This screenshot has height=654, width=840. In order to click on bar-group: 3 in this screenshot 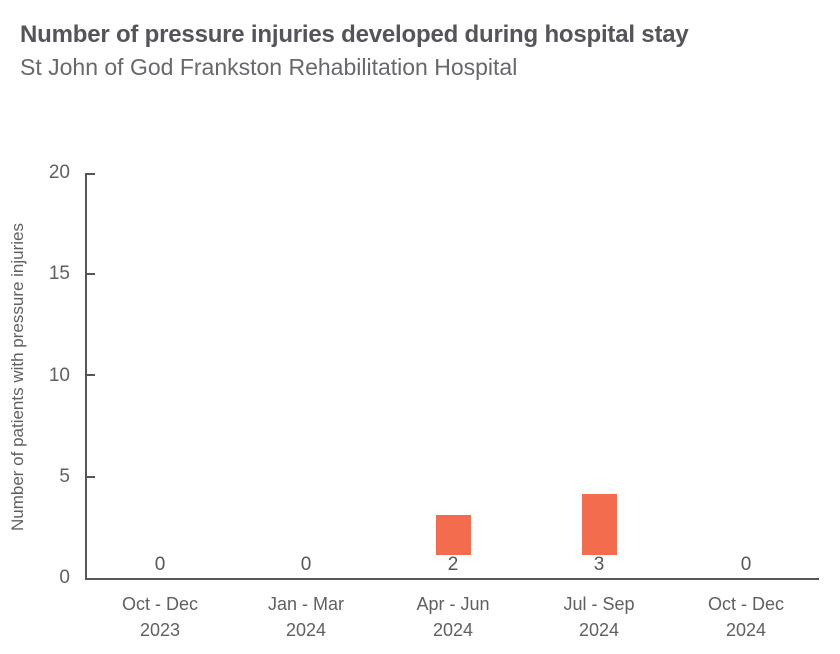, I will do `click(599, 536)`.